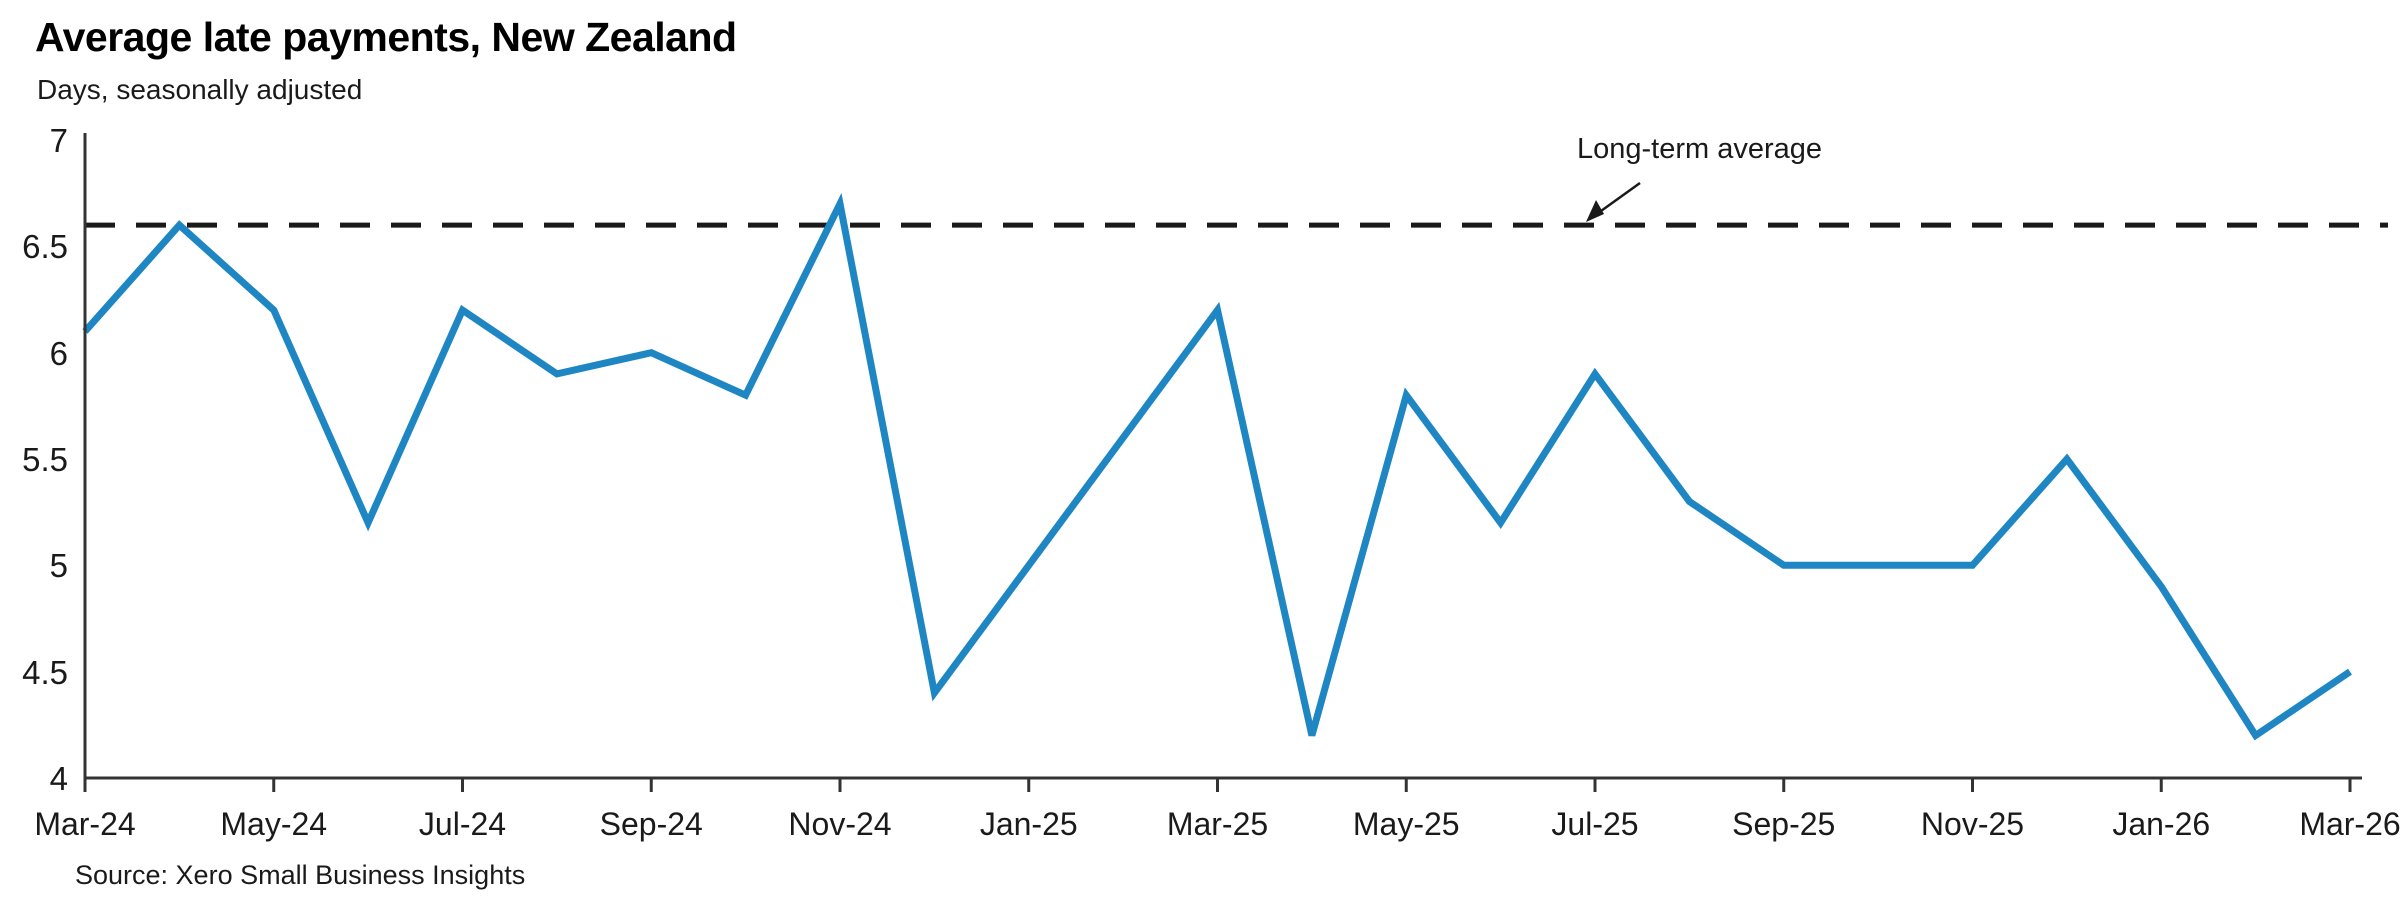 Image resolution: width=2400 pixels, height=909 pixels. Describe the element at coordinates (2349, 824) in the screenshot. I see `x-tick-label: Mar-26` at that location.